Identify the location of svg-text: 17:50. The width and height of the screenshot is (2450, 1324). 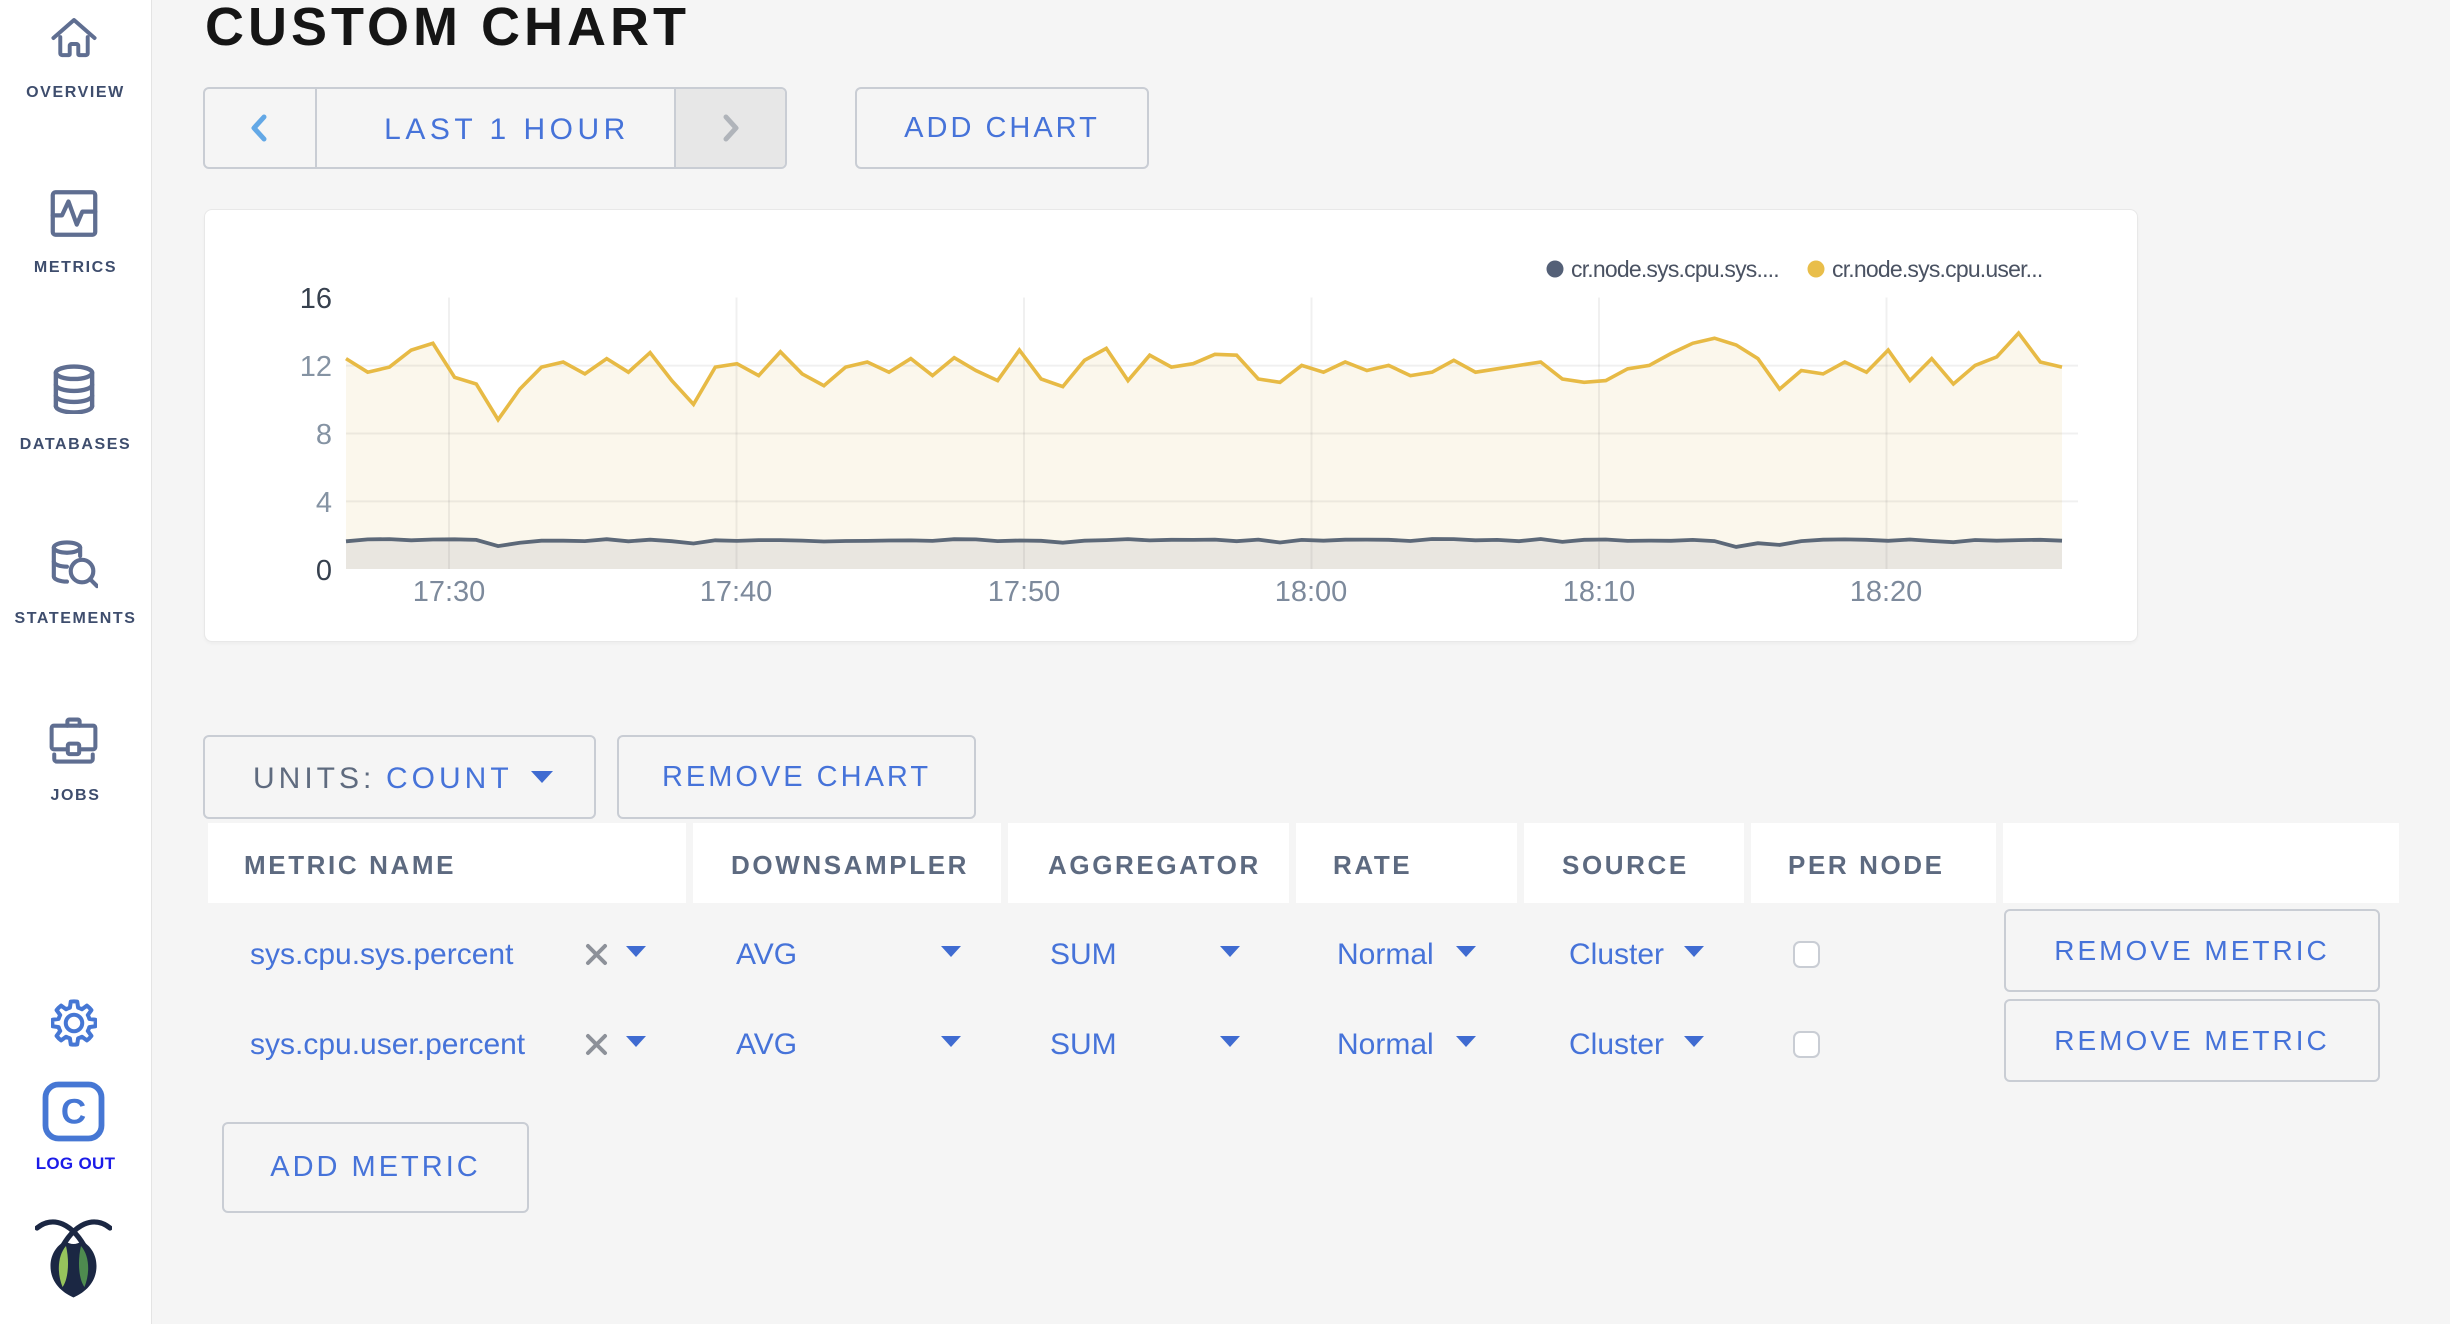
(1024, 592).